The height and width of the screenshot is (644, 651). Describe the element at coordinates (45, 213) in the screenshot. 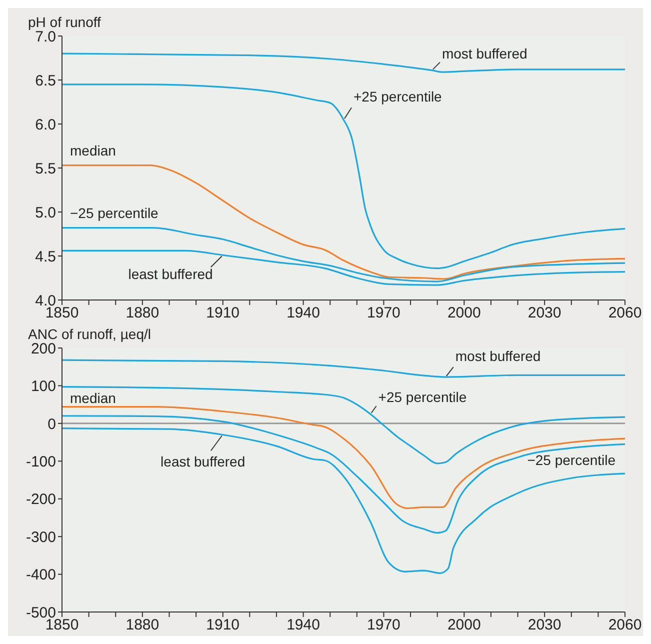

I see `y-tick-label: 5.0` at that location.